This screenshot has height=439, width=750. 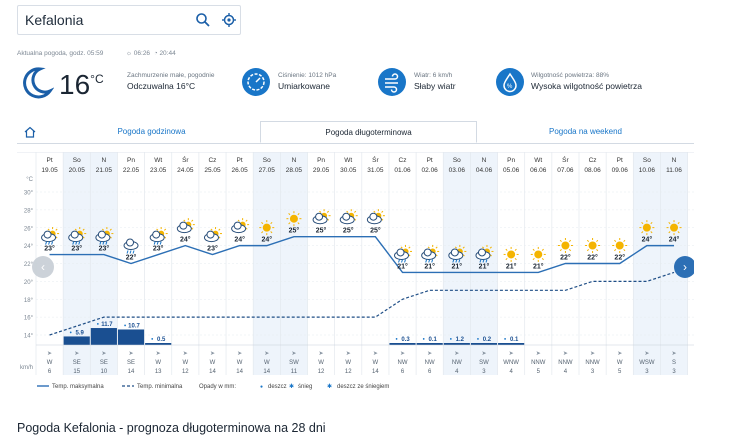 I want to click on precip-label: 1.2, so click(x=460, y=340).